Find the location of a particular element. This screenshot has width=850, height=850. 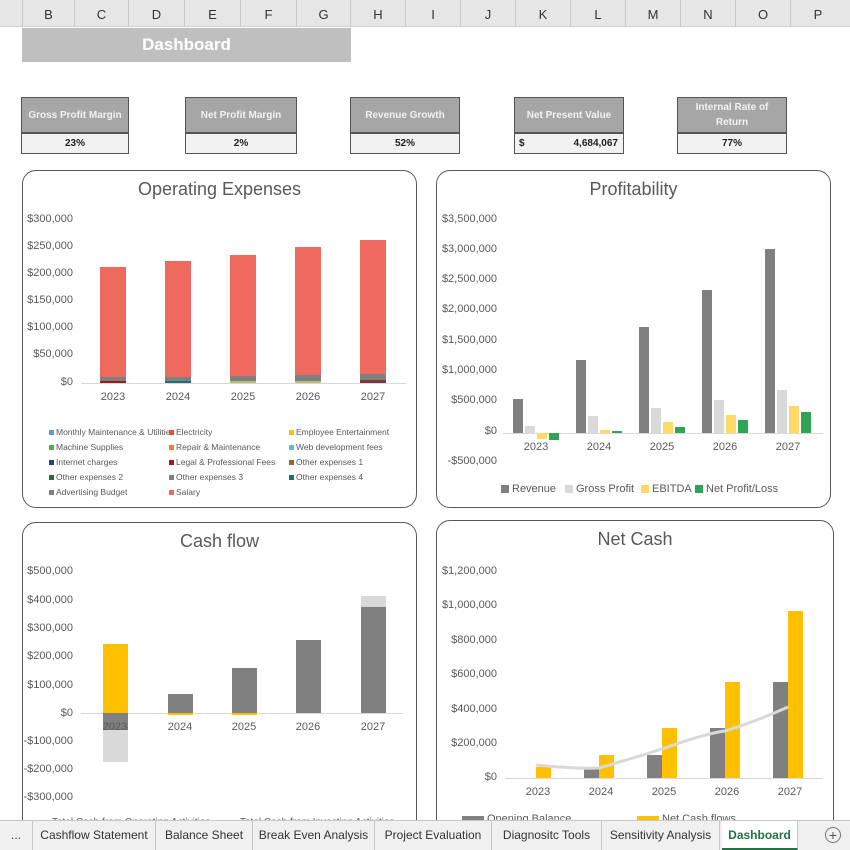

legend-label: Other expenses 2 is located at coordinates (90, 477).